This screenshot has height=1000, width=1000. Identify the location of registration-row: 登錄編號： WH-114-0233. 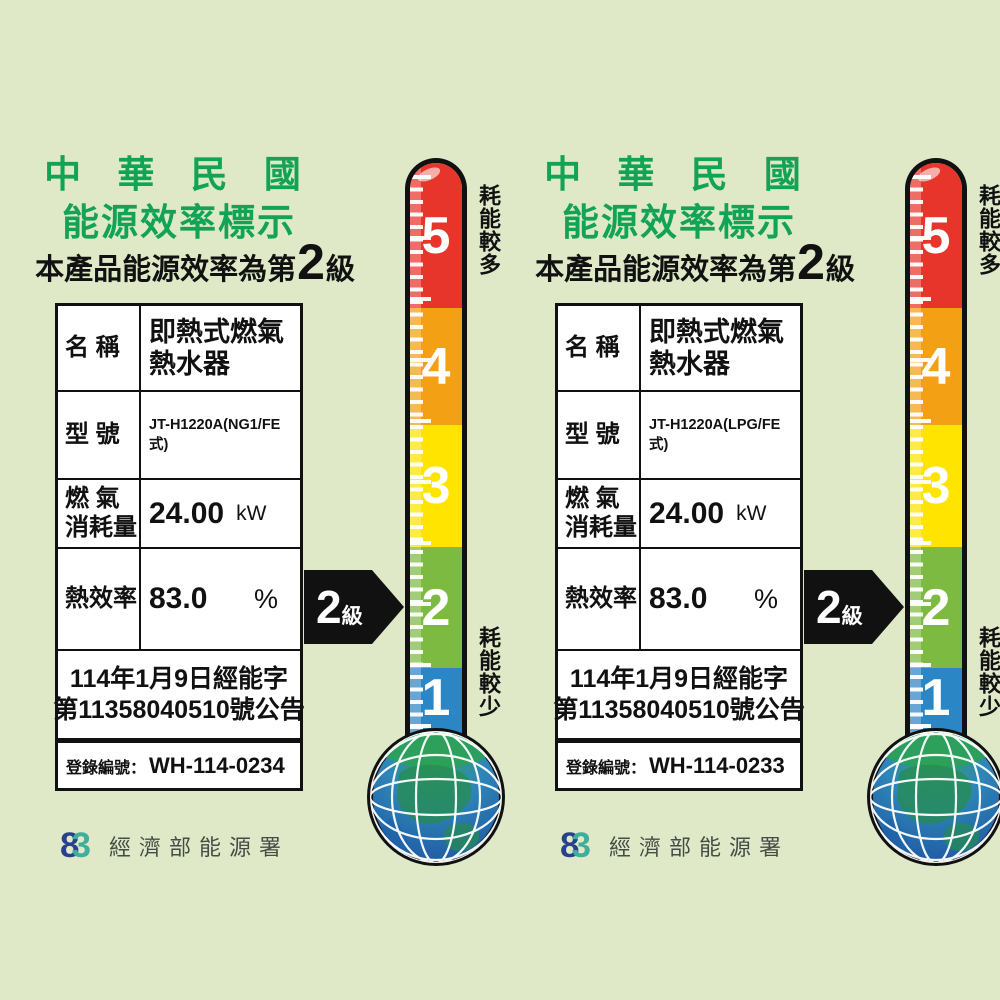
(679, 763).